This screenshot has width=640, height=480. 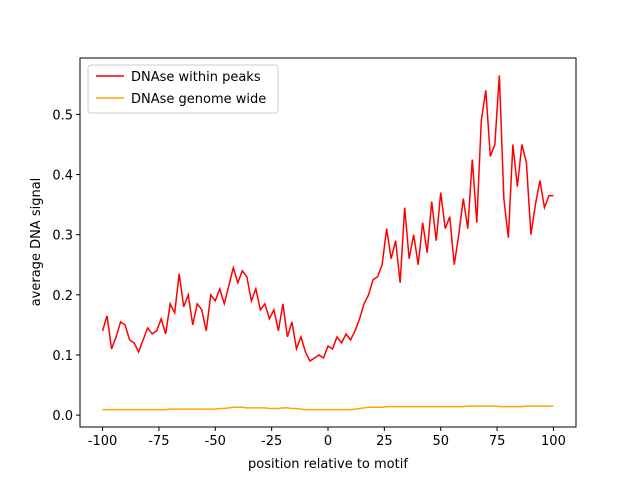 I want to click on y-tick-label: 0.2, so click(x=62, y=296).